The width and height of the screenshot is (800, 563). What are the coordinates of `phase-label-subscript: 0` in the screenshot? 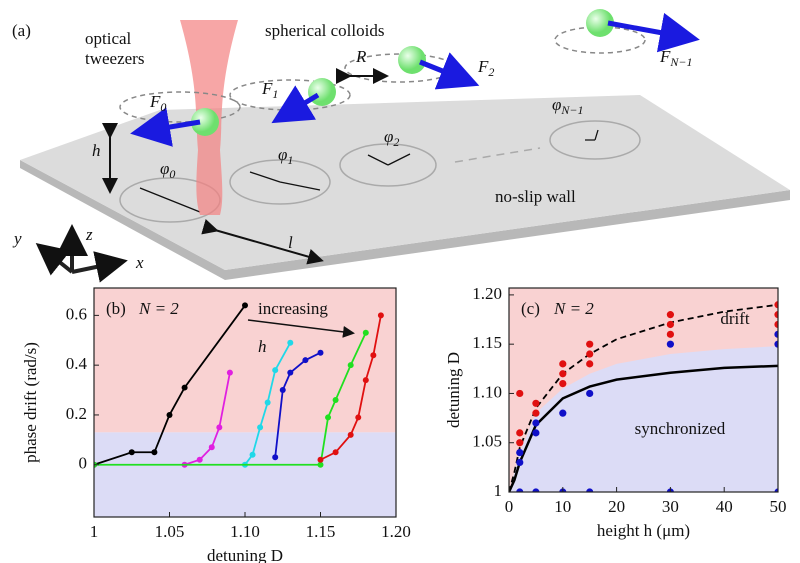 It's located at (172, 174).